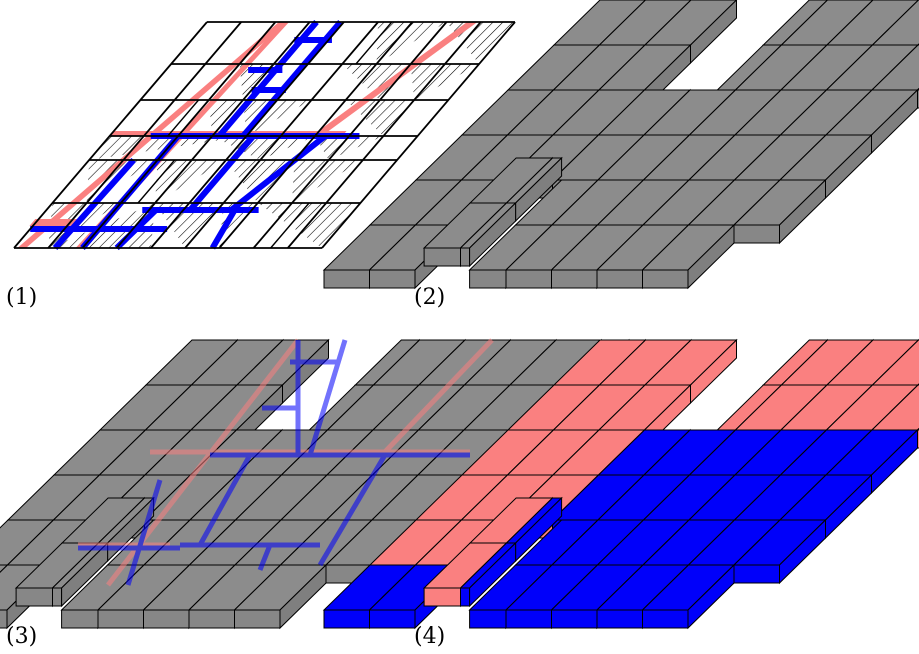 The image size is (919, 654). I want to click on panel-label-1: (1), so click(21, 297).